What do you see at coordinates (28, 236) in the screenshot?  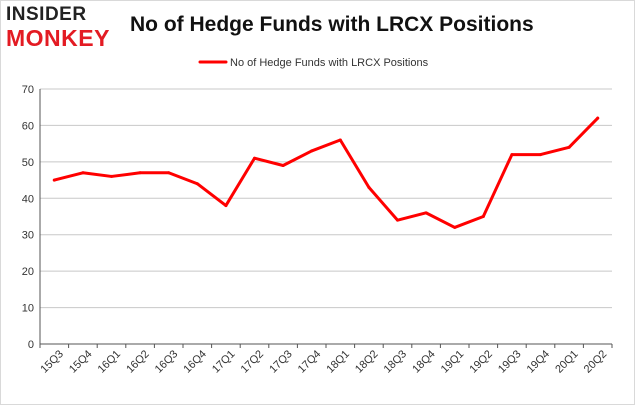 I see `y-tick-label: 30` at bounding box center [28, 236].